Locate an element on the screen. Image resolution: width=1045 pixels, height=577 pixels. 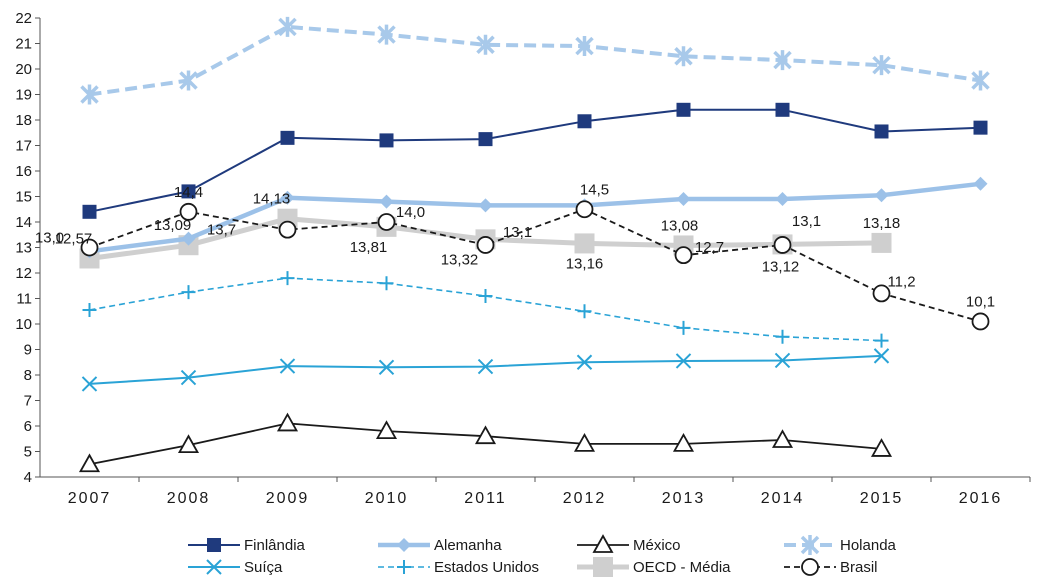
data-label: 14,0 is located at coordinates (410, 212).